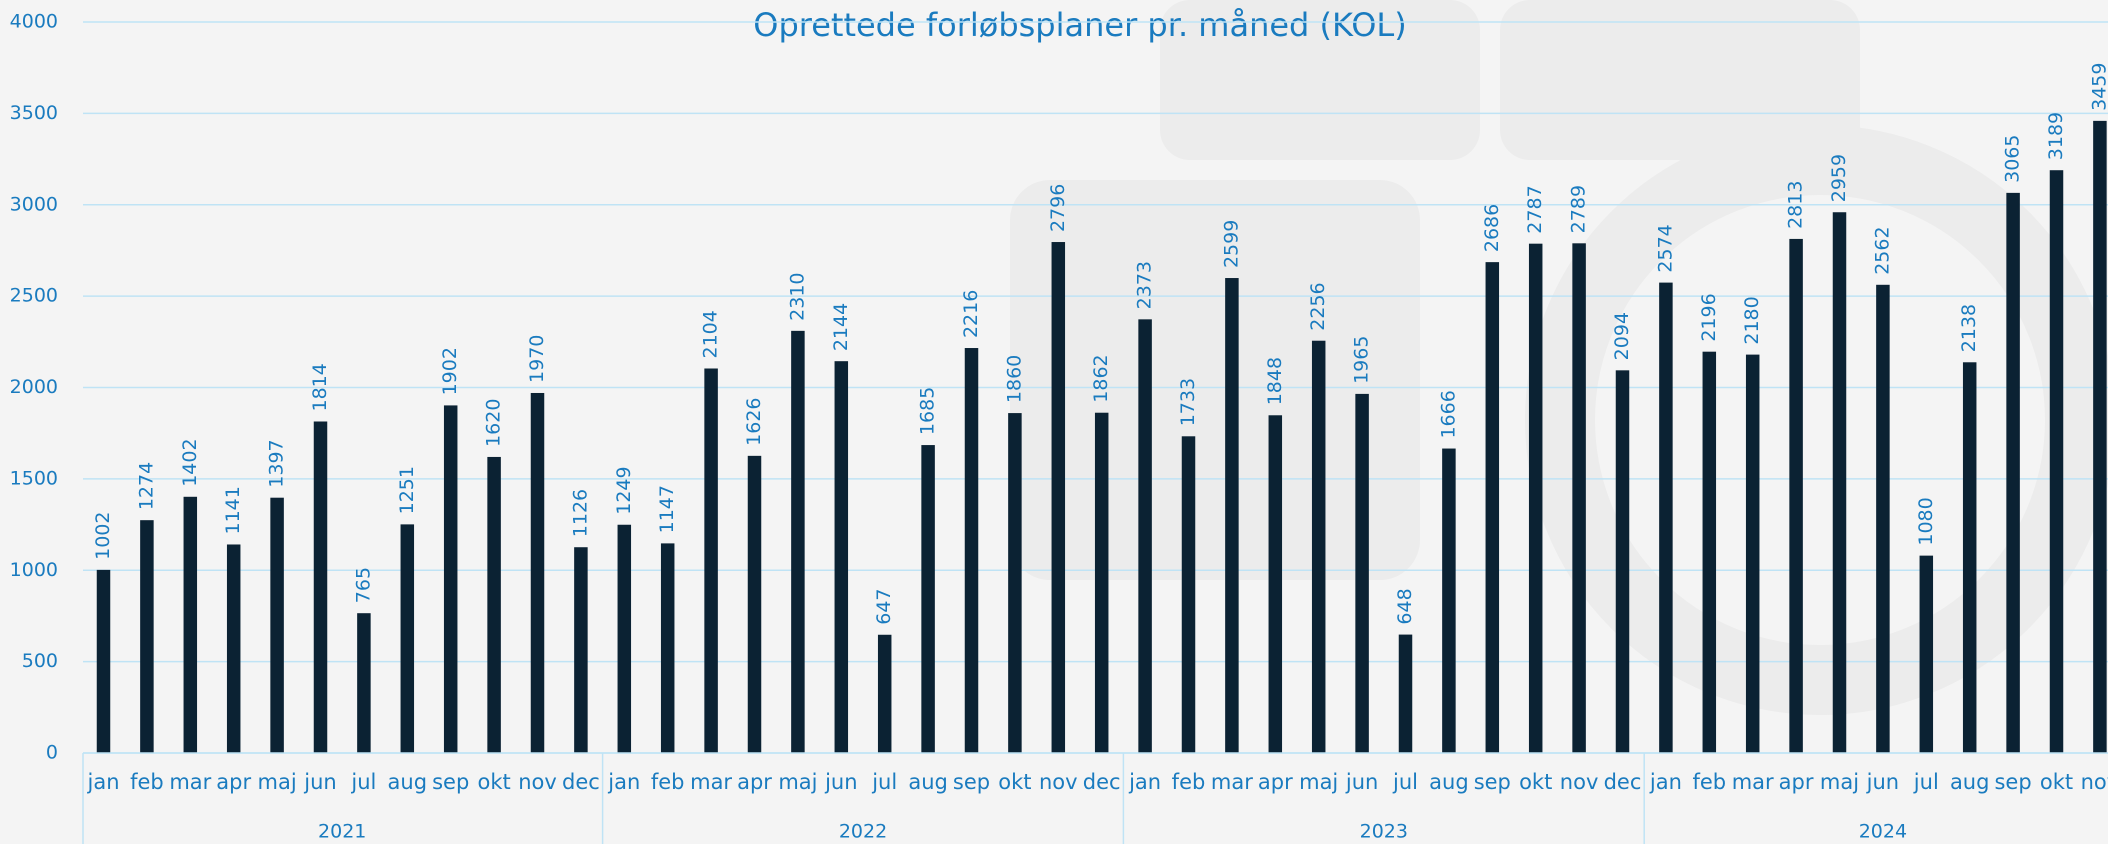 The image size is (2108, 844). What do you see at coordinates (1188, 402) in the screenshot?
I see `value-label: 1733` at bounding box center [1188, 402].